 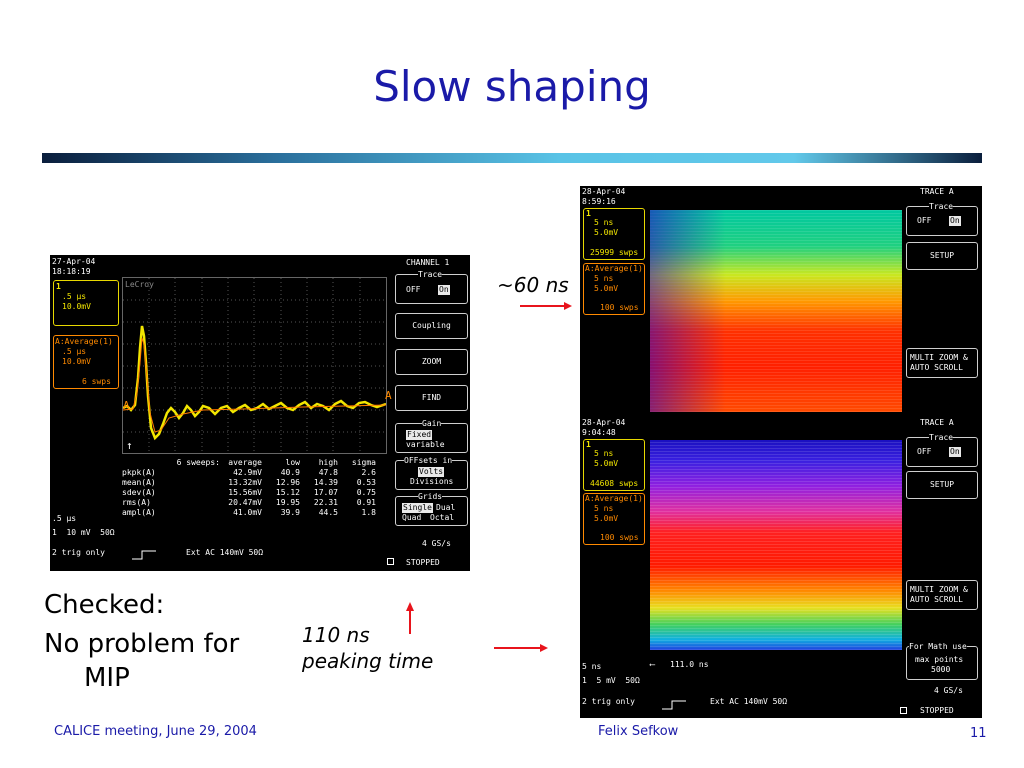 I want to click on gain-variable-option: variable, so click(x=425, y=444).